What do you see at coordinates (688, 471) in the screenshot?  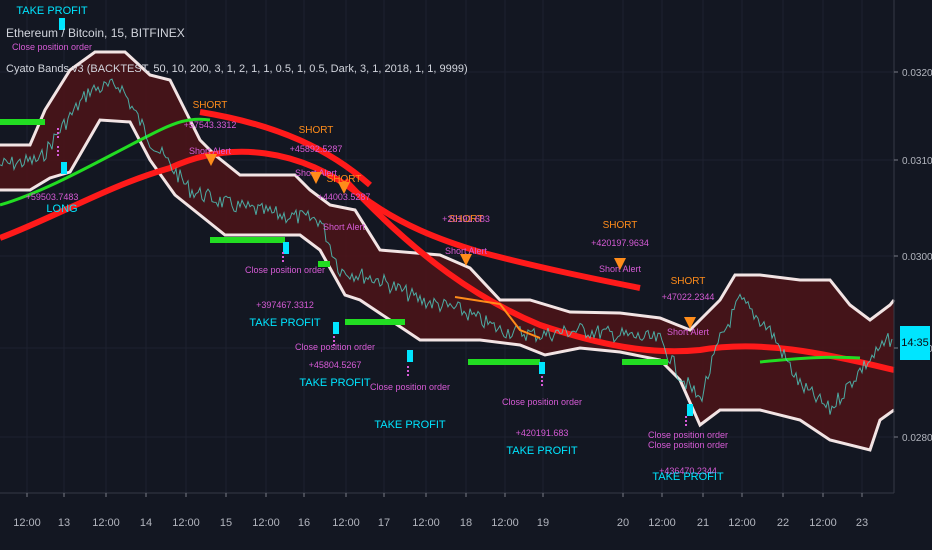 I see `annotation-pnl: +436470.2344` at bounding box center [688, 471].